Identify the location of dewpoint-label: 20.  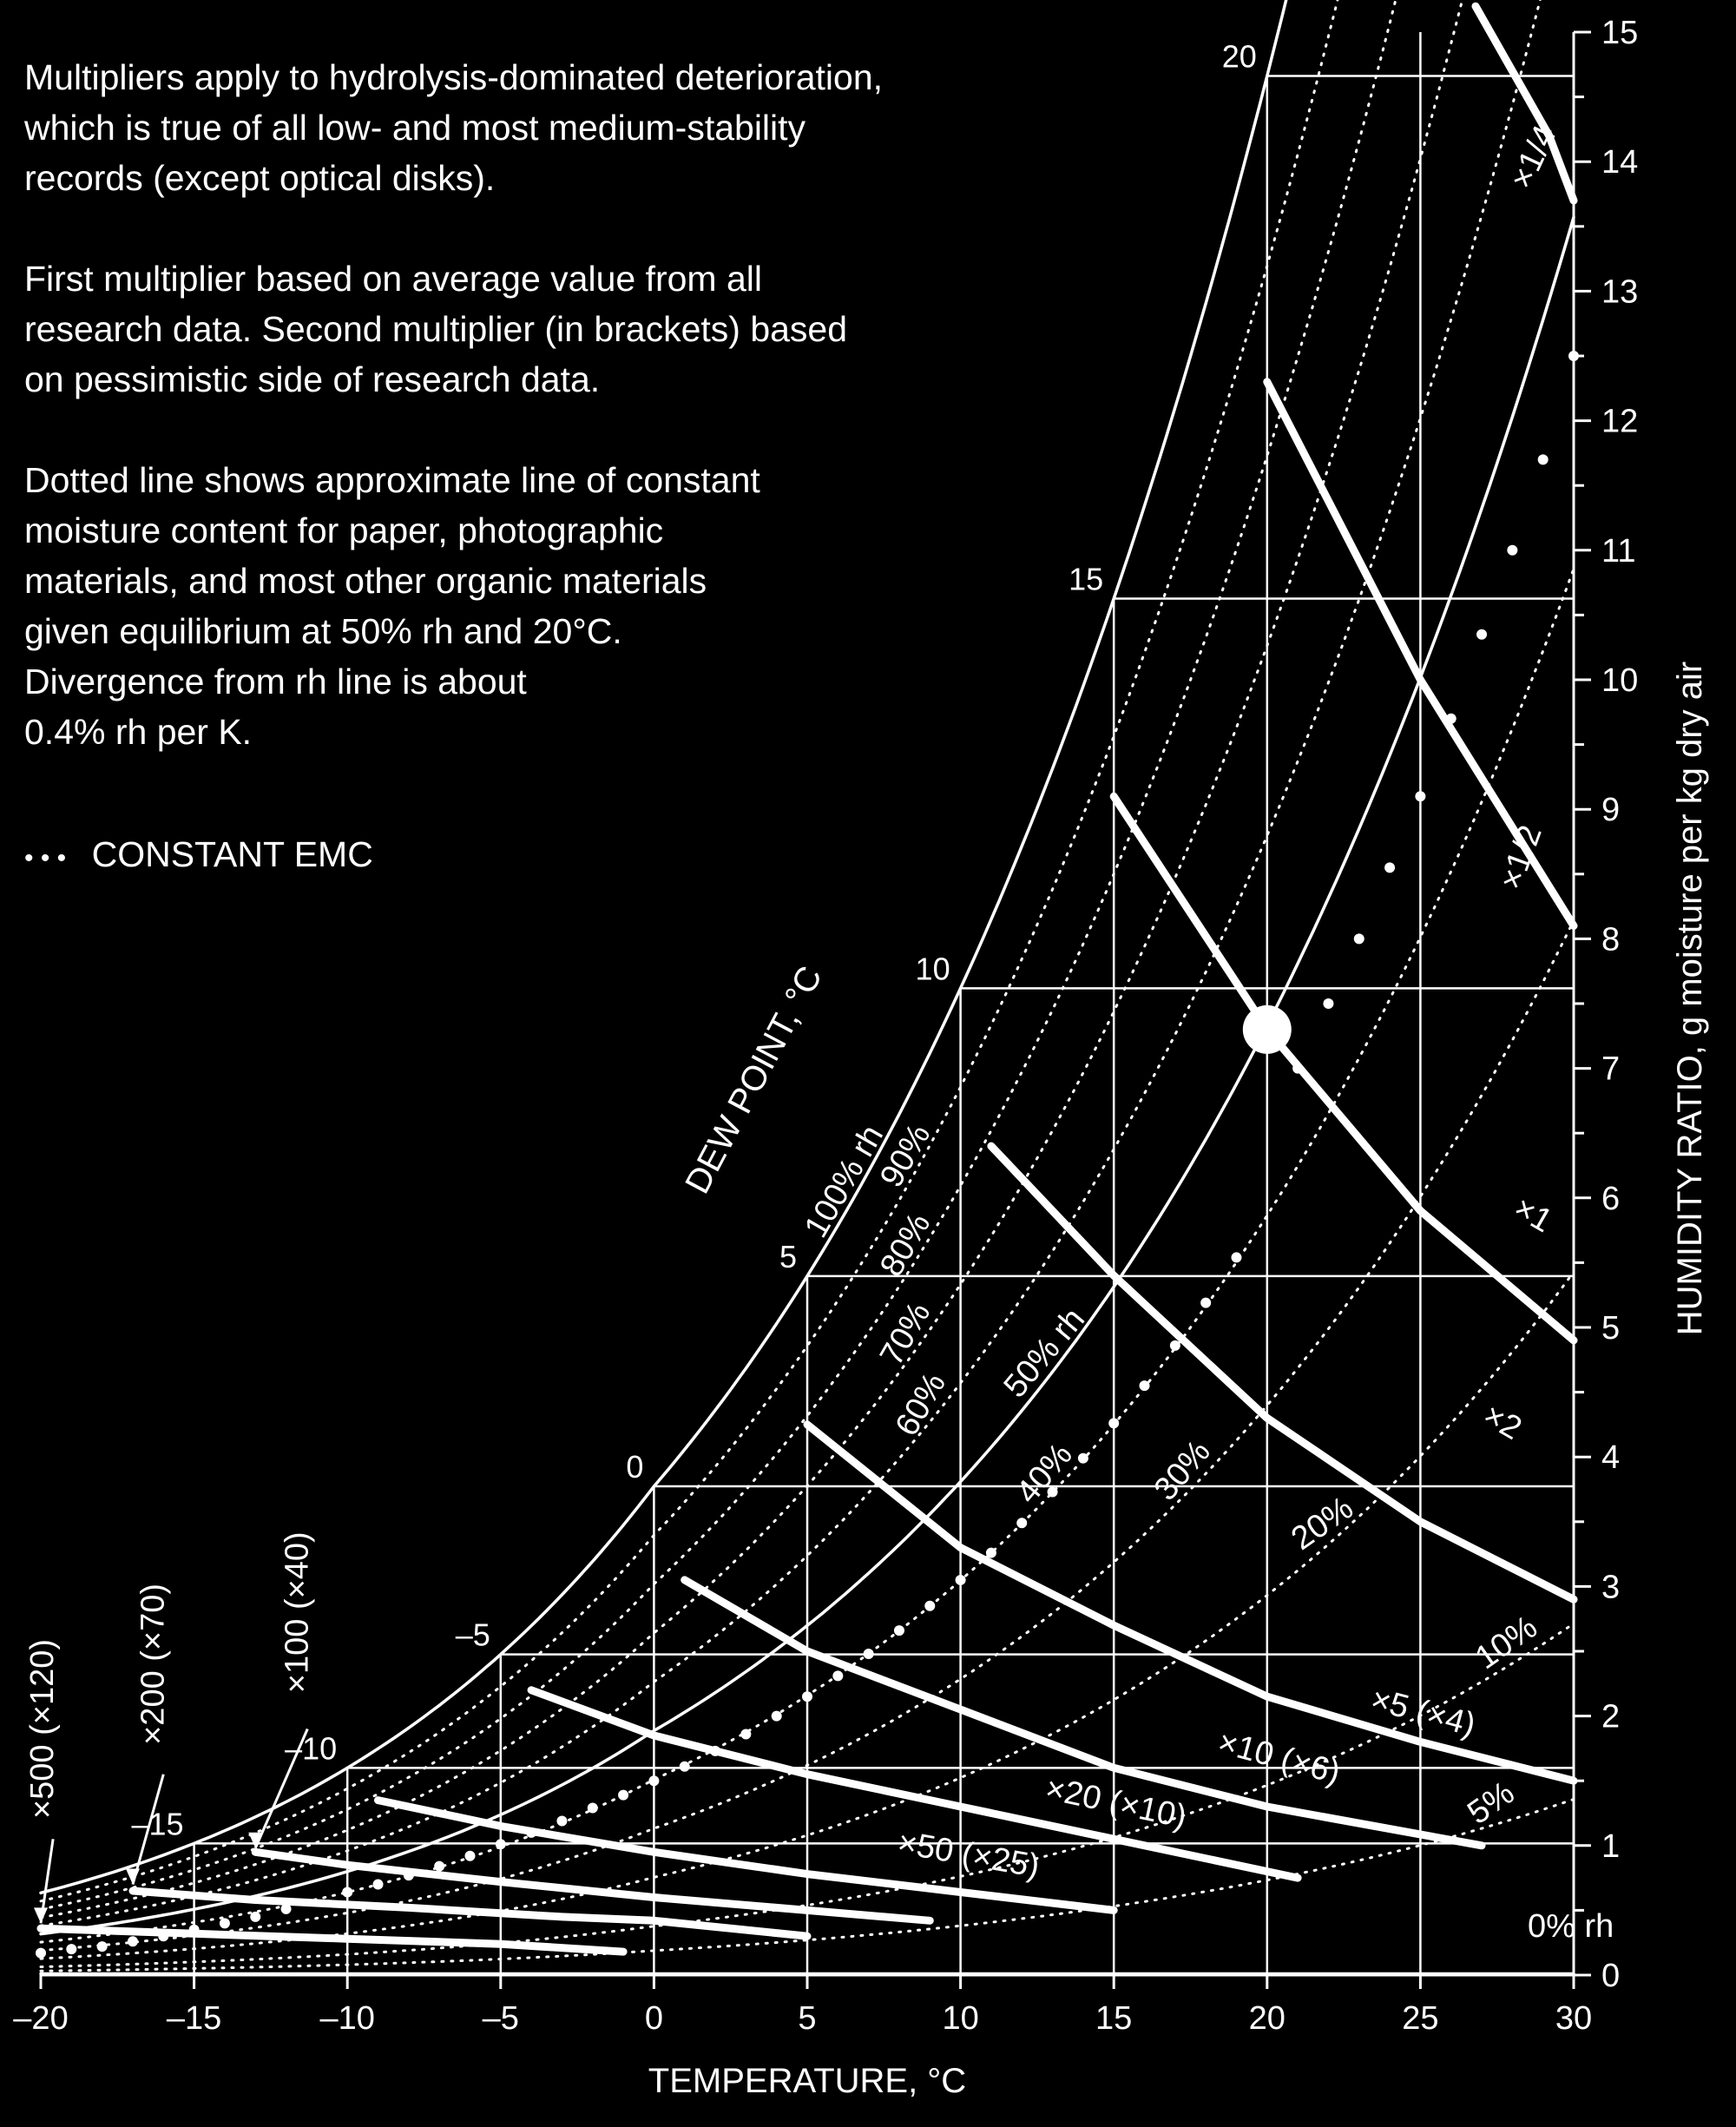
(1239, 56).